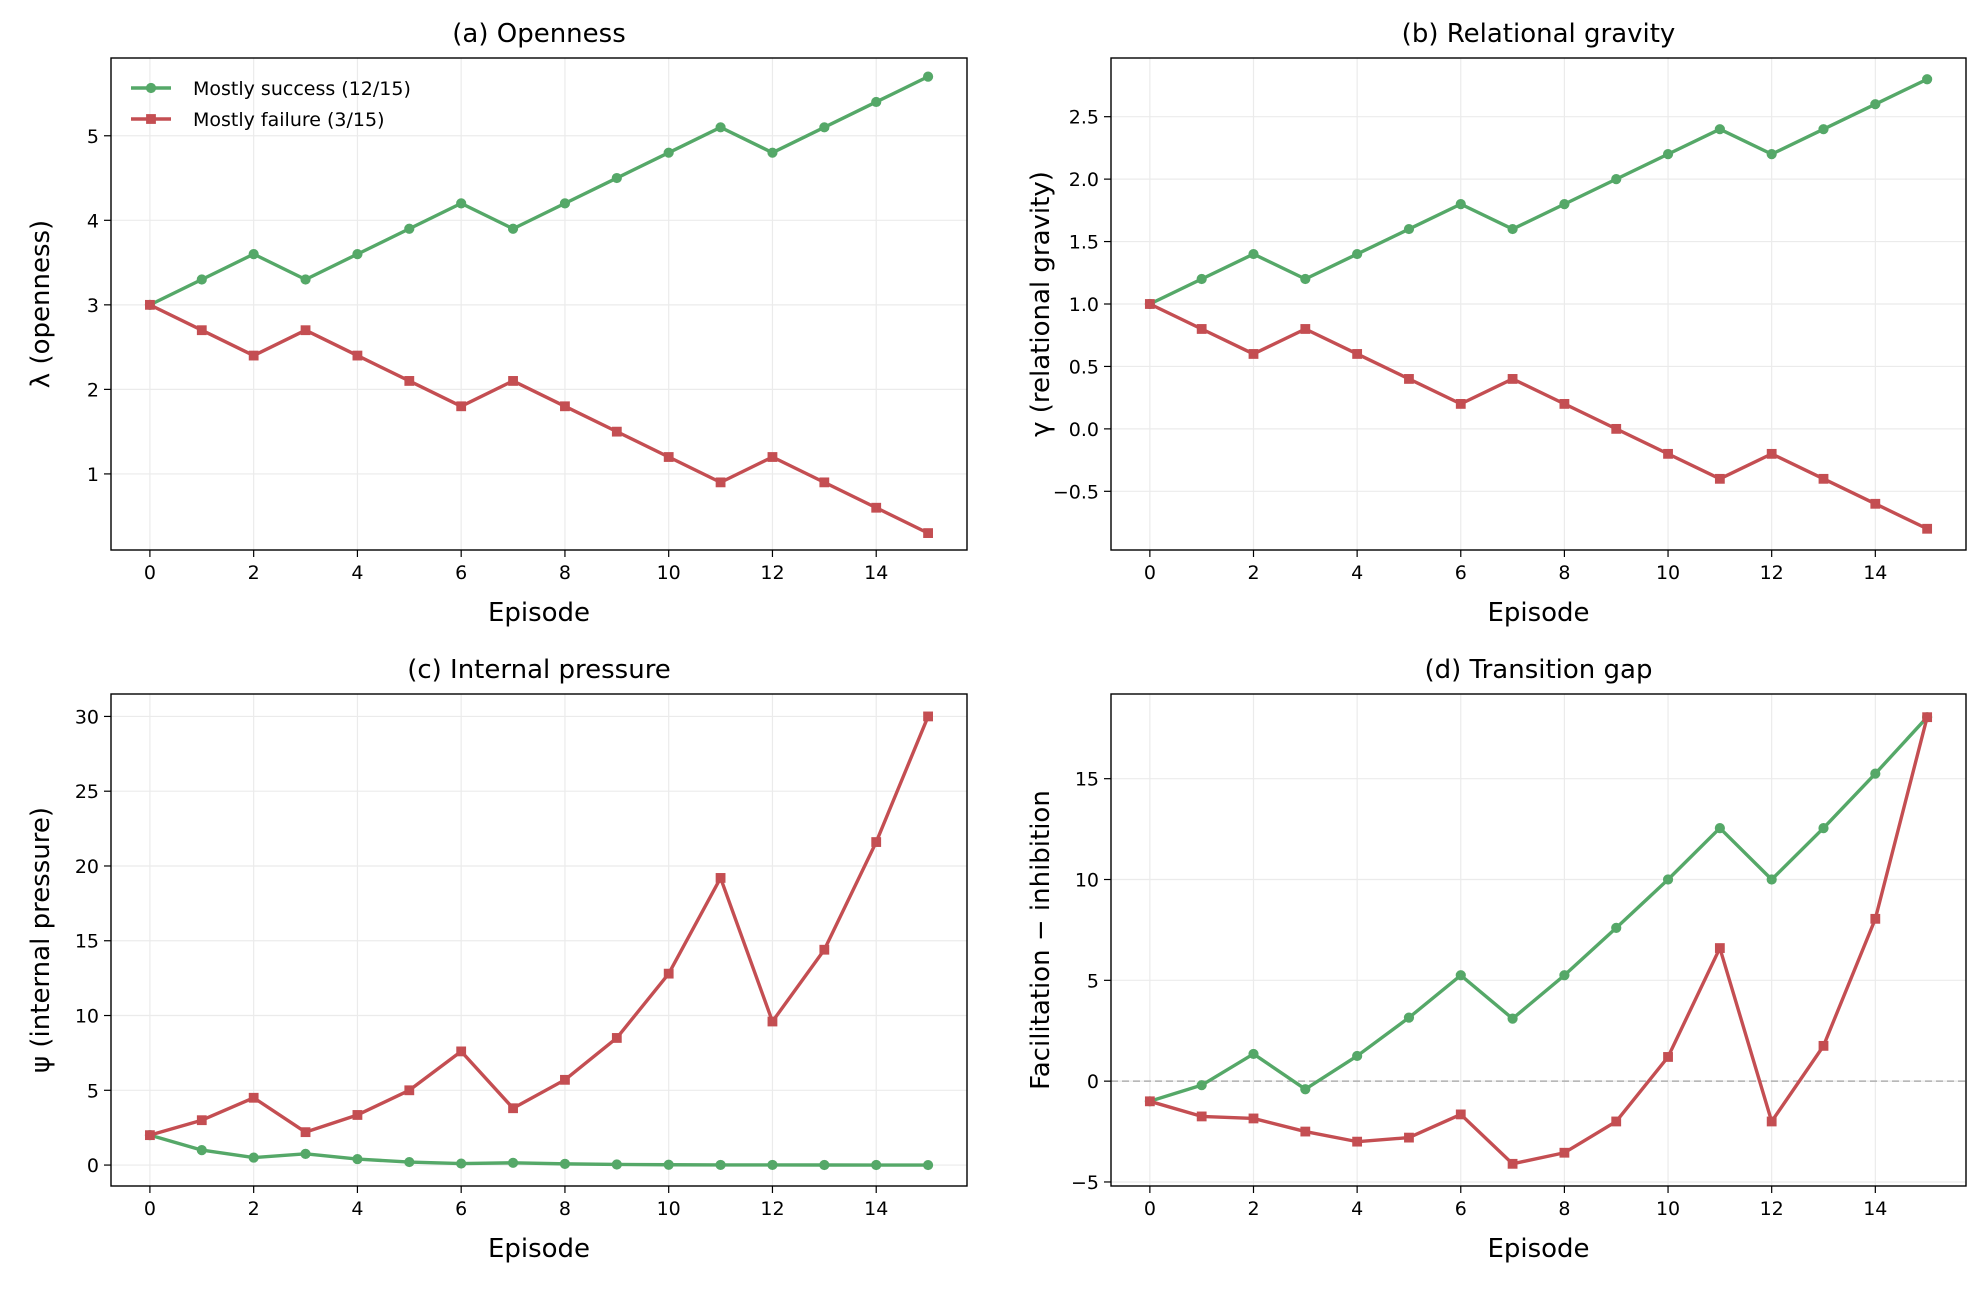  Describe the element at coordinates (1084, 118) in the screenshot. I see `y-tick-label: 2.5` at that location.